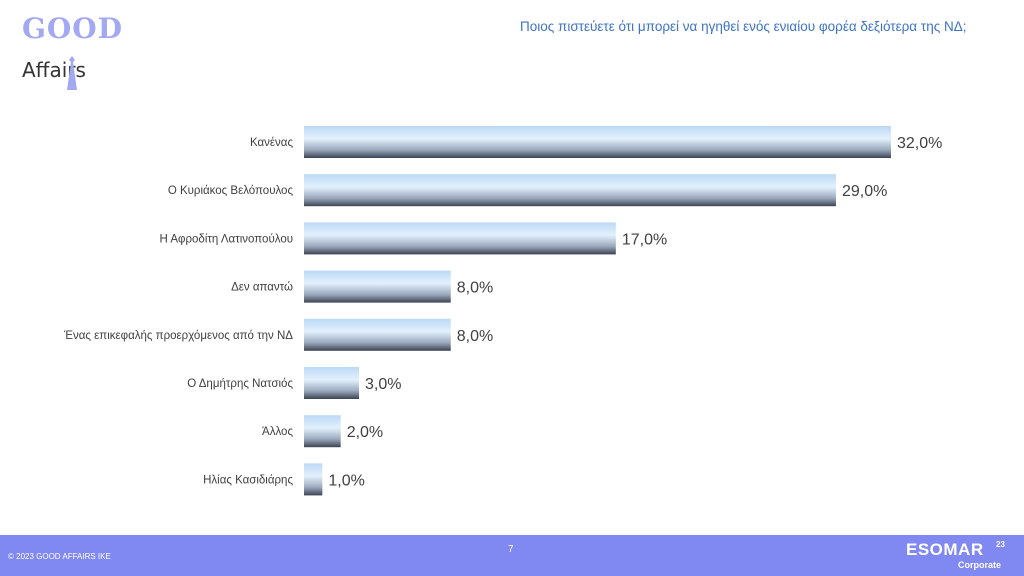  What do you see at coordinates (271, 143) in the screenshot?
I see `category-label: Κανένας` at bounding box center [271, 143].